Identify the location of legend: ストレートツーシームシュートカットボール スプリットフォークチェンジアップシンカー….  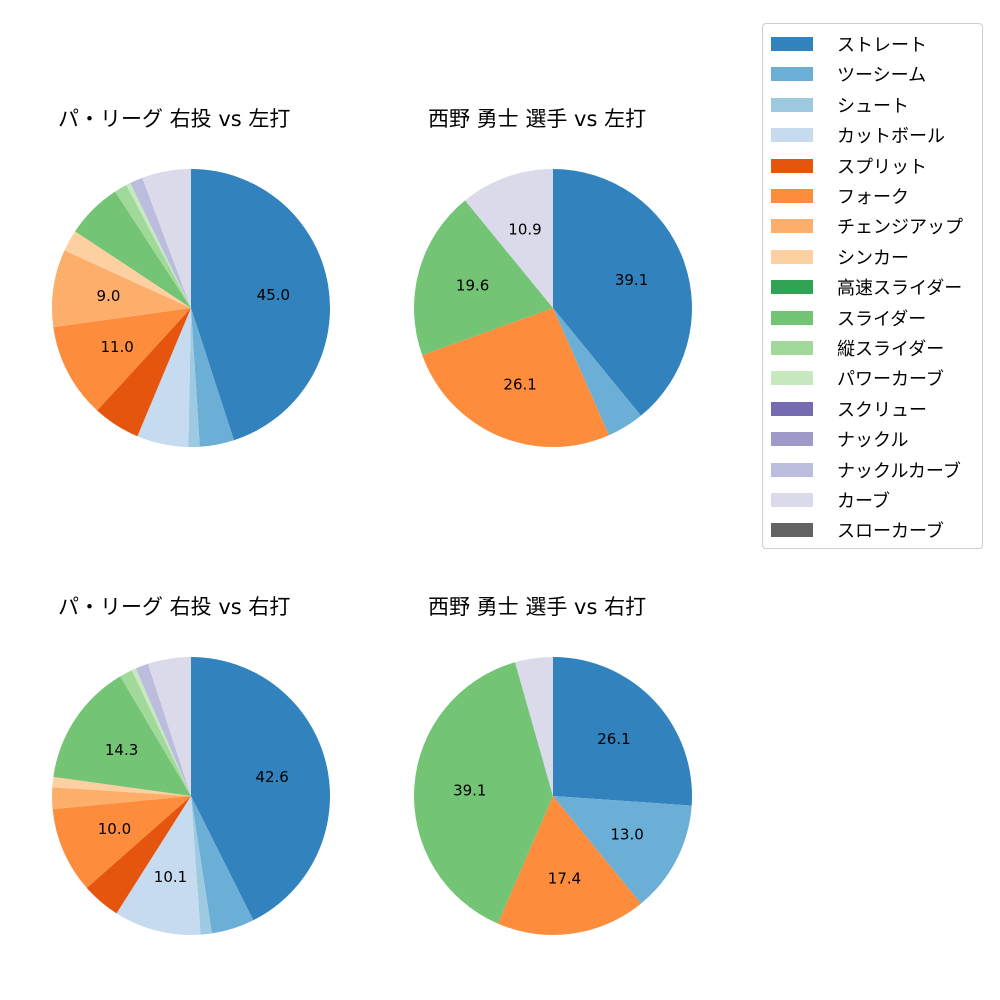
(872, 286).